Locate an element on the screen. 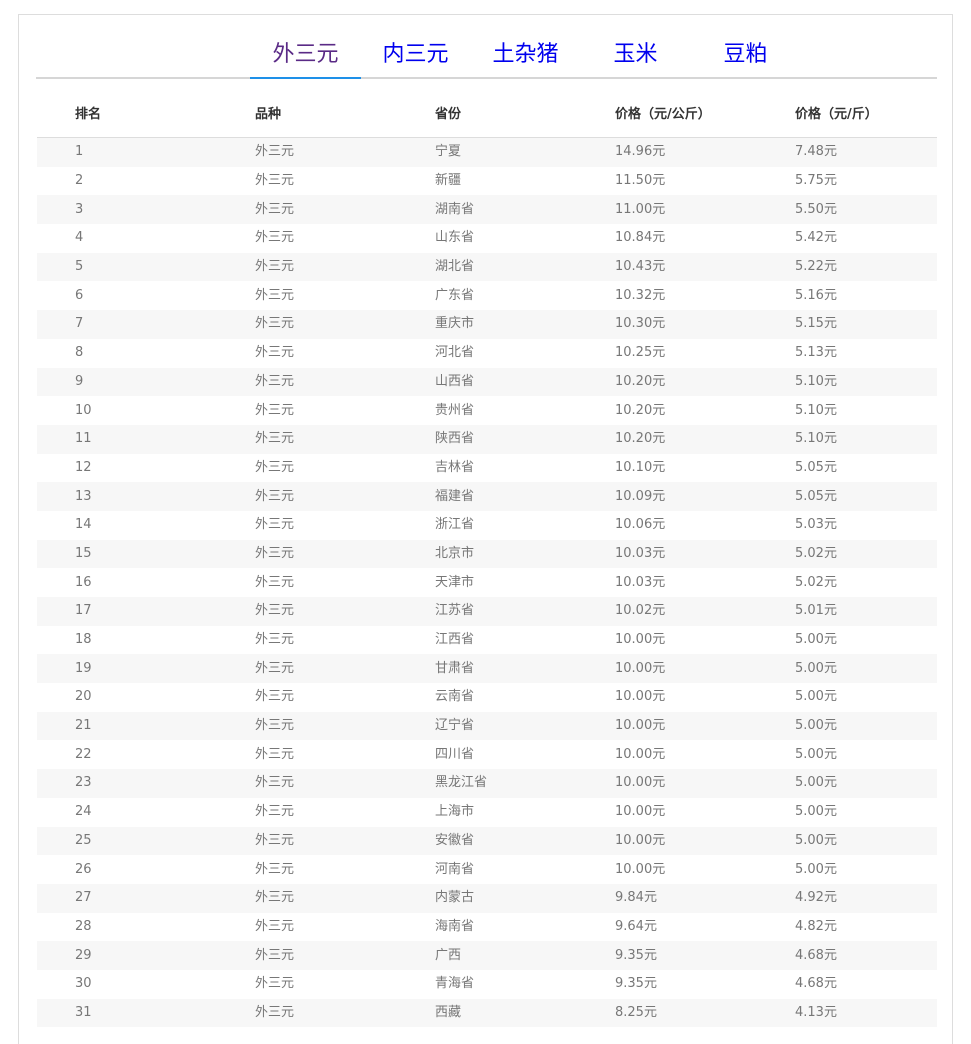  cell-rank: 6 is located at coordinates (79, 295).